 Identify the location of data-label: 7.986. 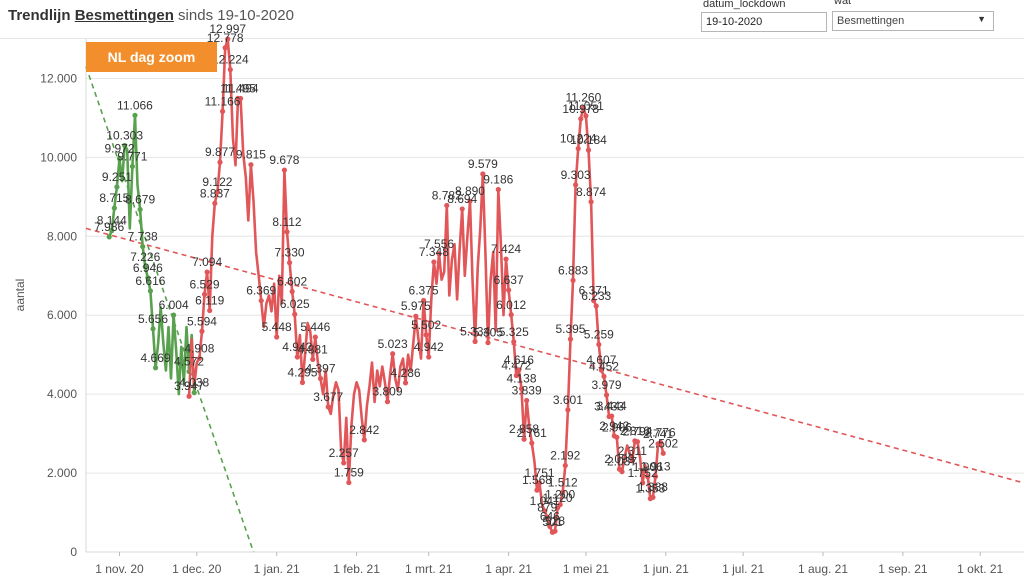
(109, 227).